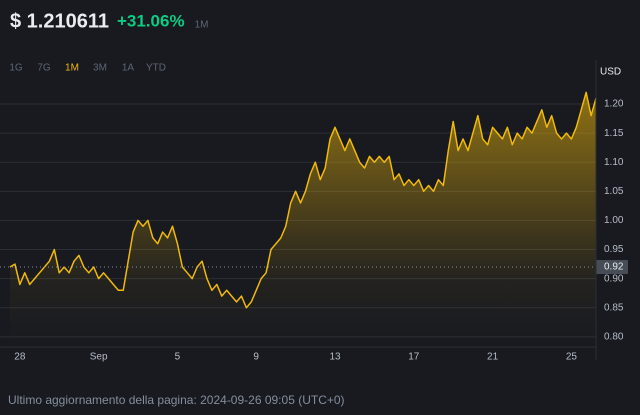 The width and height of the screenshot is (640, 415). I want to click on y-tick-label: 1.20, so click(614, 104).